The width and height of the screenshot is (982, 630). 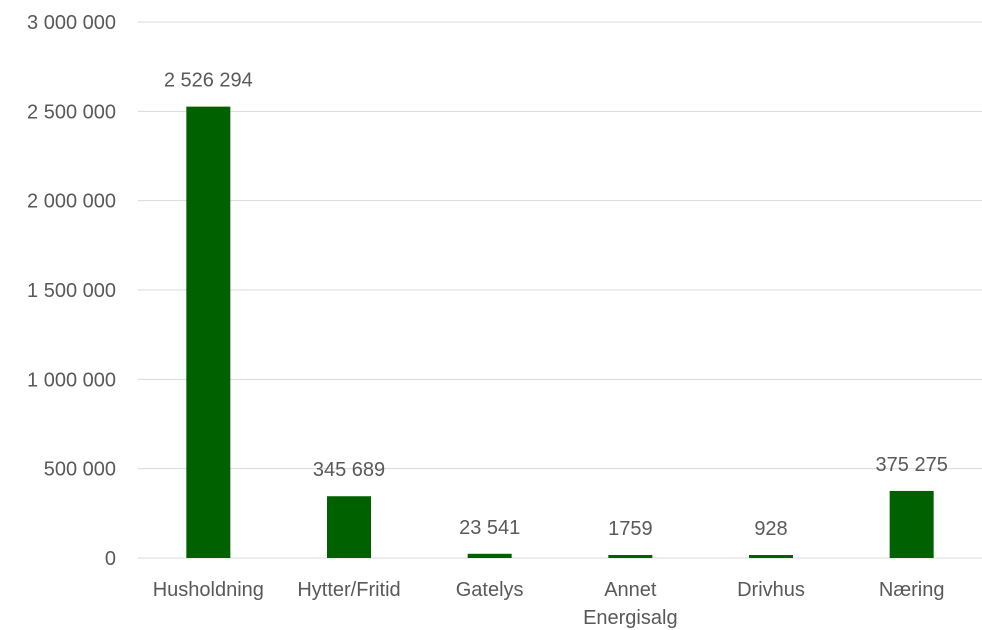 I want to click on x-tick-label-line: Hytter/Fritid, so click(x=348, y=590).